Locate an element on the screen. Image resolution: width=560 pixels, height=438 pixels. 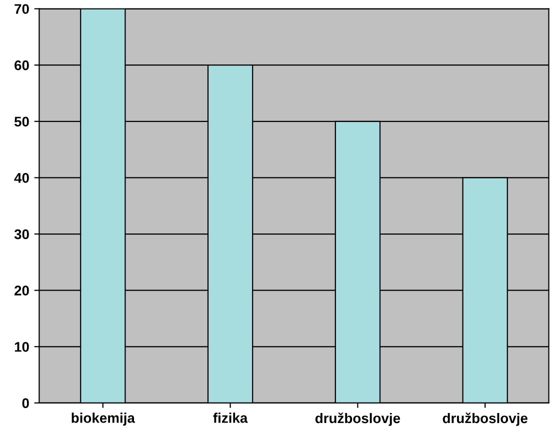
y-tick-label: 70 is located at coordinates (21, 9).